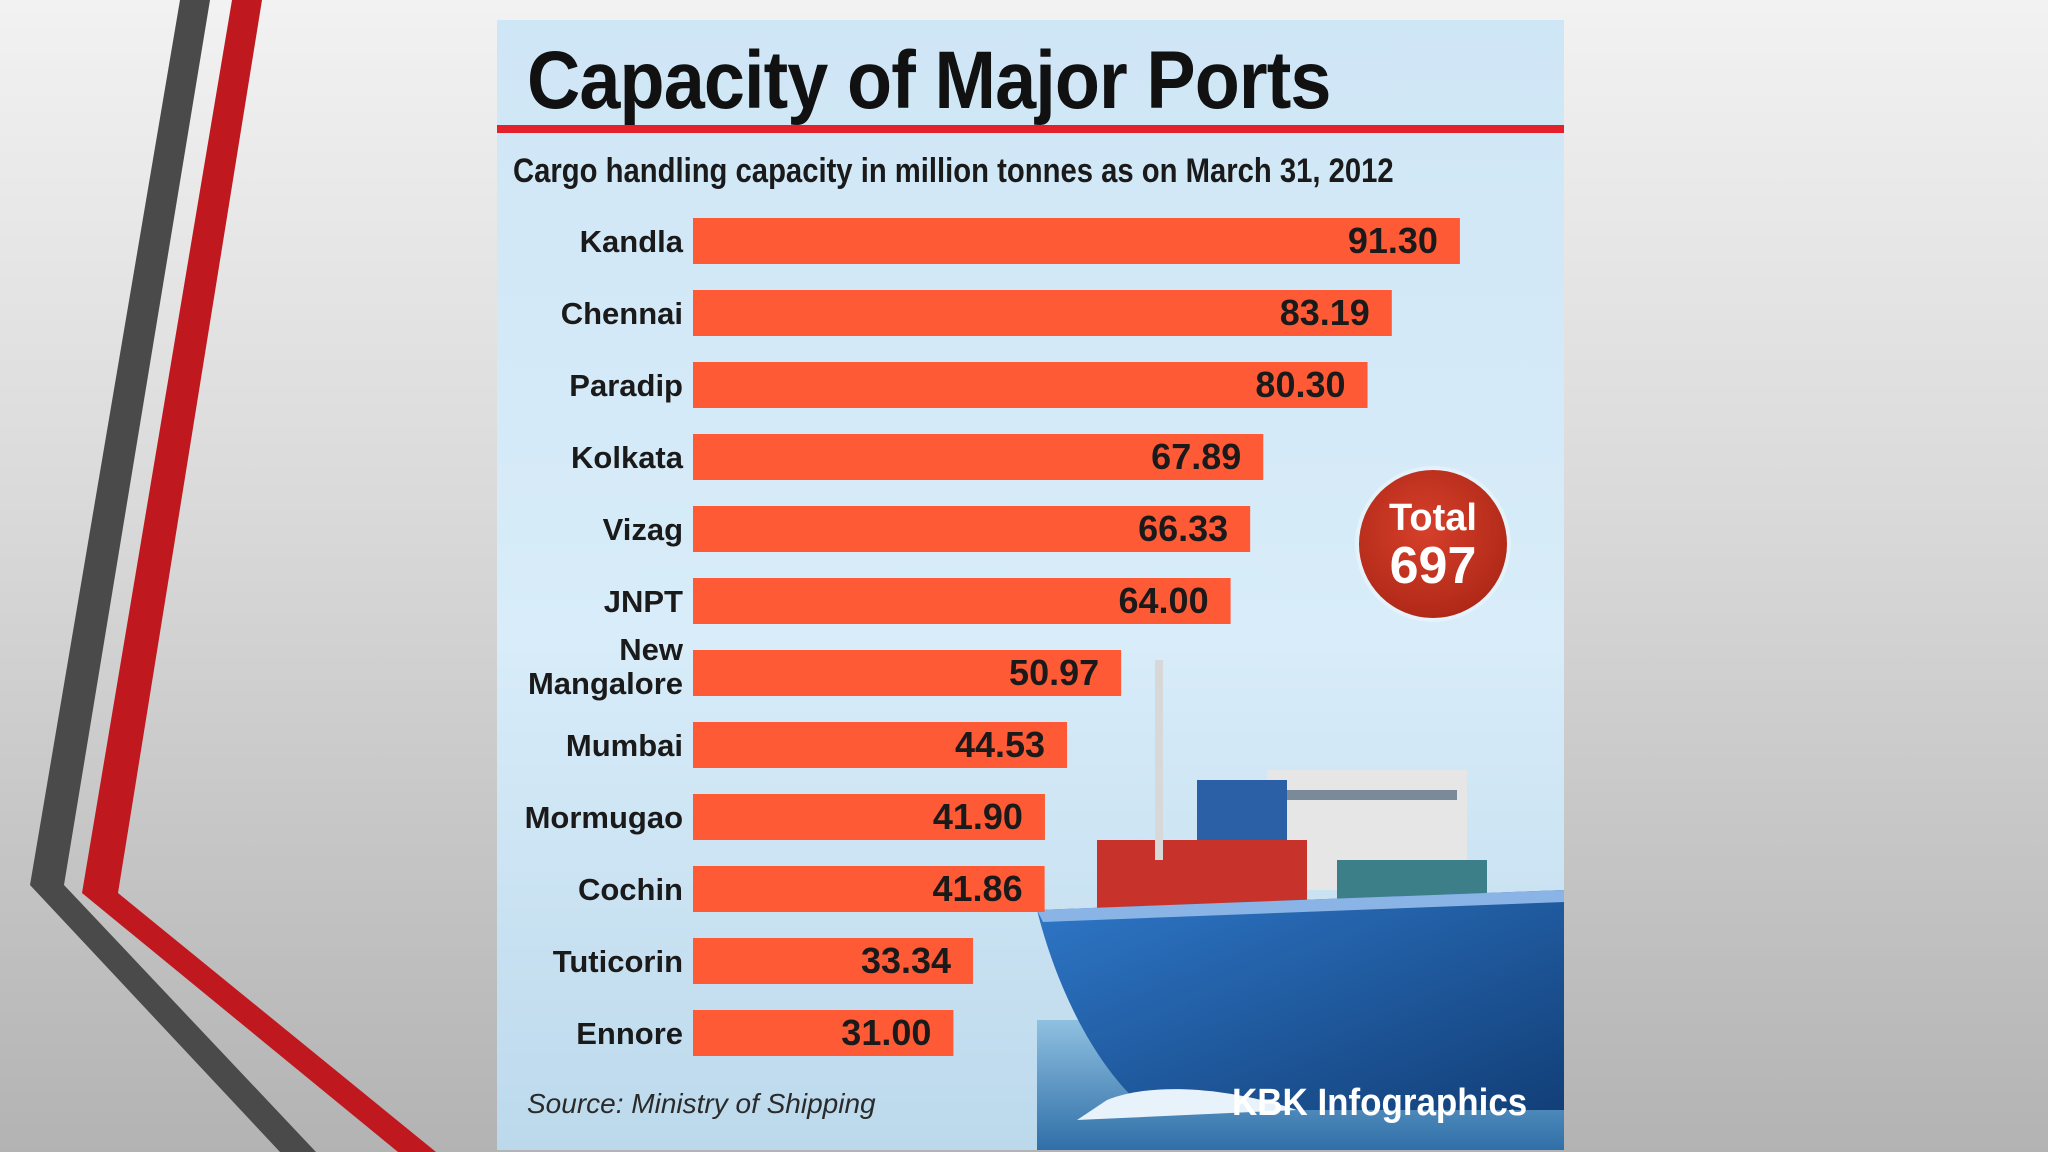  Describe the element at coordinates (886, 1032) in the screenshot. I see `bar-value-label: 31.00` at that location.